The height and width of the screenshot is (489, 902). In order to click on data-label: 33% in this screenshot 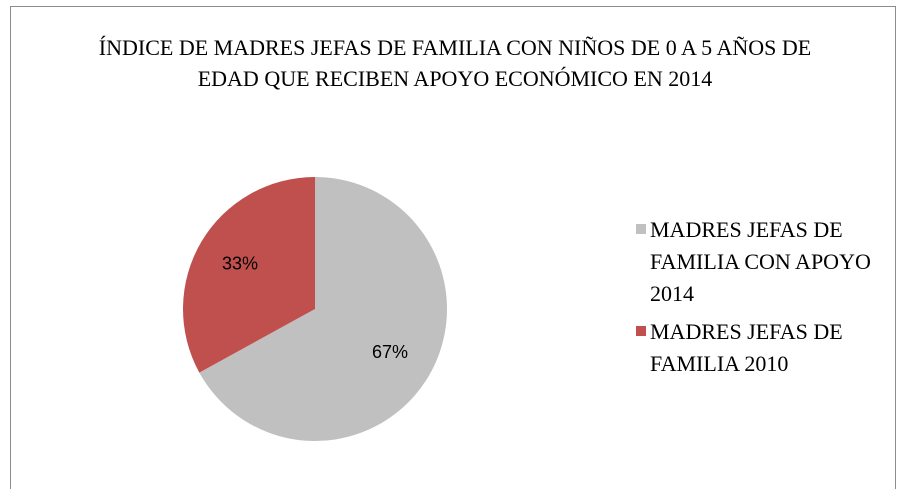, I will do `click(240, 263)`.